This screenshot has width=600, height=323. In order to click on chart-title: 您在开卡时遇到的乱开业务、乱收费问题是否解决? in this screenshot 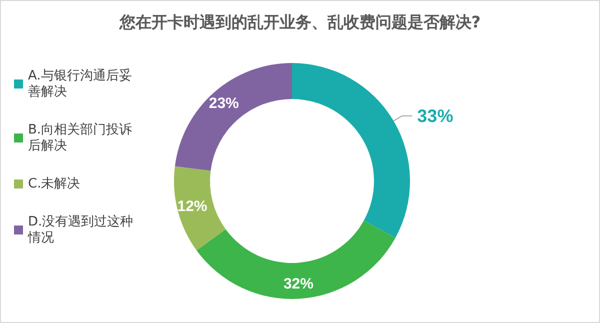, I will do `click(299, 22)`.